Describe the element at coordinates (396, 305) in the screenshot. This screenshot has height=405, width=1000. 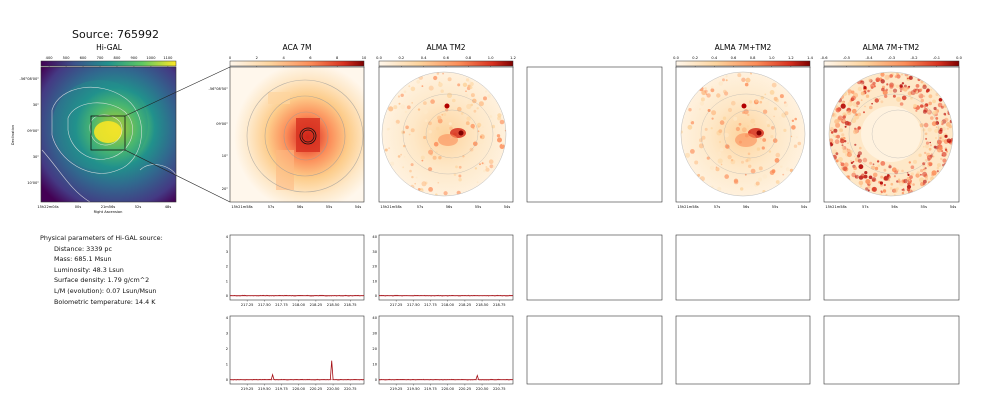
I see `spectrum-x-tick-label: 217.25` at that location.